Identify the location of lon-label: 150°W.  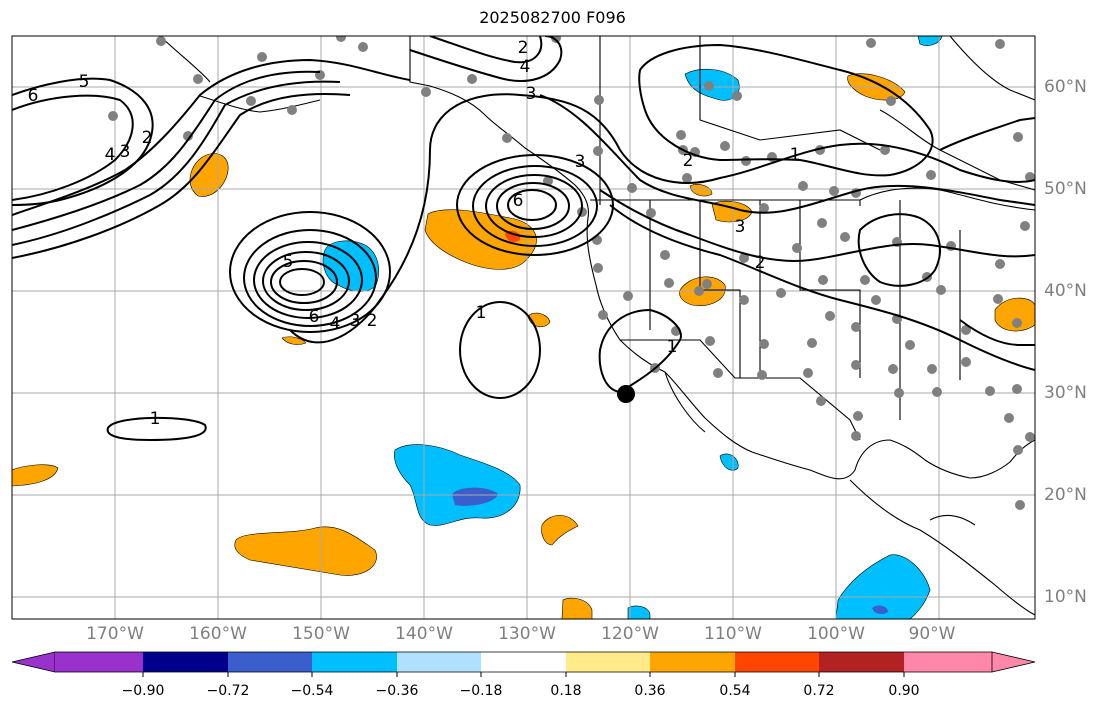
(321, 634).